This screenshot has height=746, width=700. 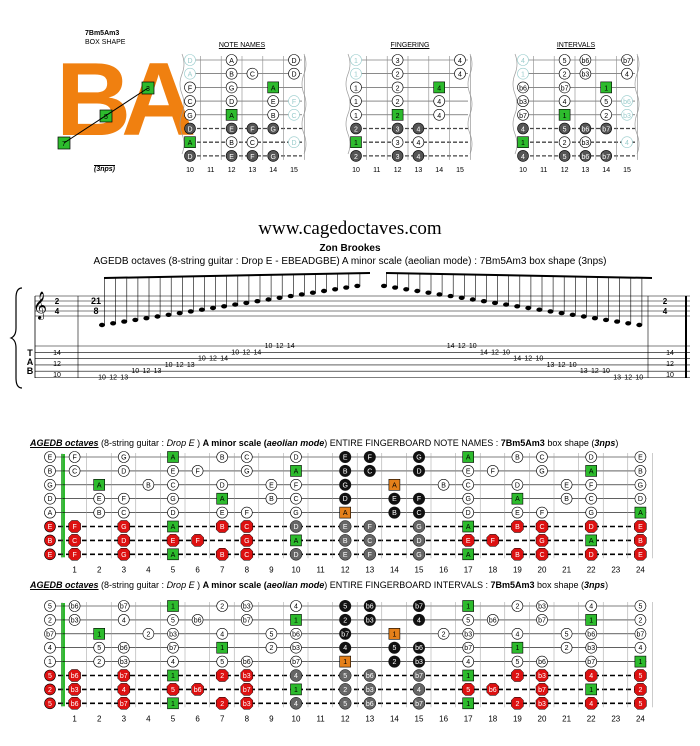 I want to click on board-fret-number: 14, so click(x=394, y=718).